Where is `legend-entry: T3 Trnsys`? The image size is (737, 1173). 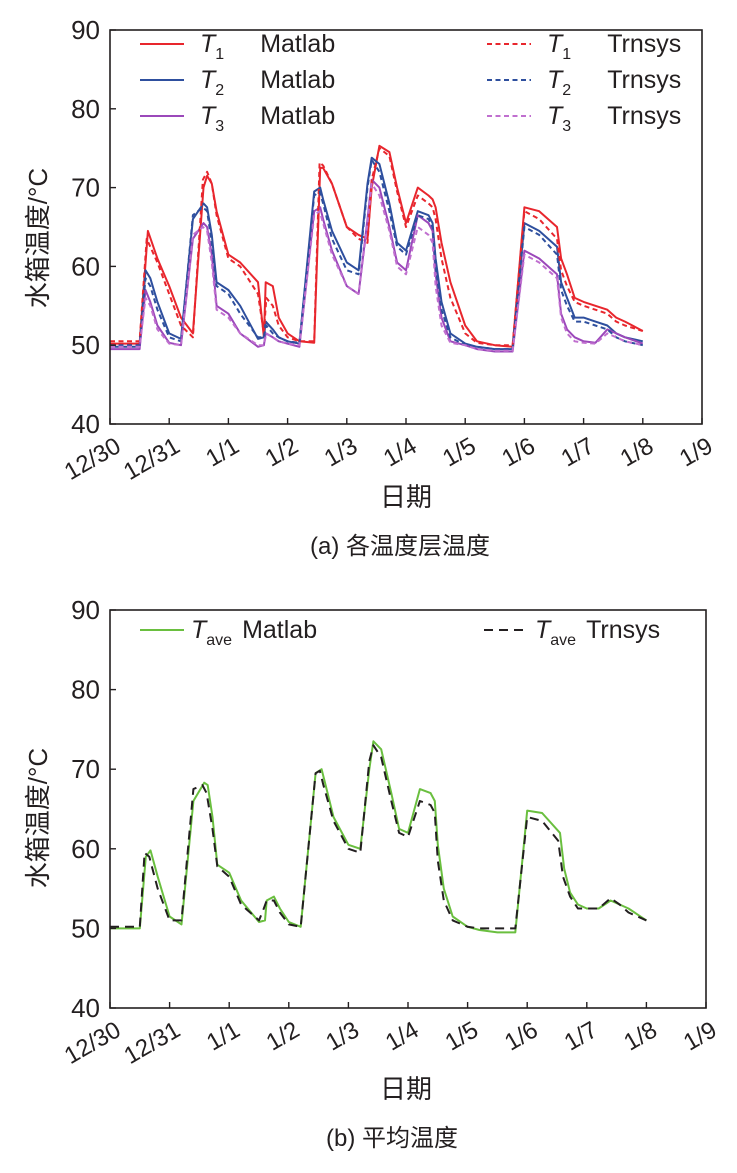 legend-entry: T3 Trnsys is located at coordinates (614, 118).